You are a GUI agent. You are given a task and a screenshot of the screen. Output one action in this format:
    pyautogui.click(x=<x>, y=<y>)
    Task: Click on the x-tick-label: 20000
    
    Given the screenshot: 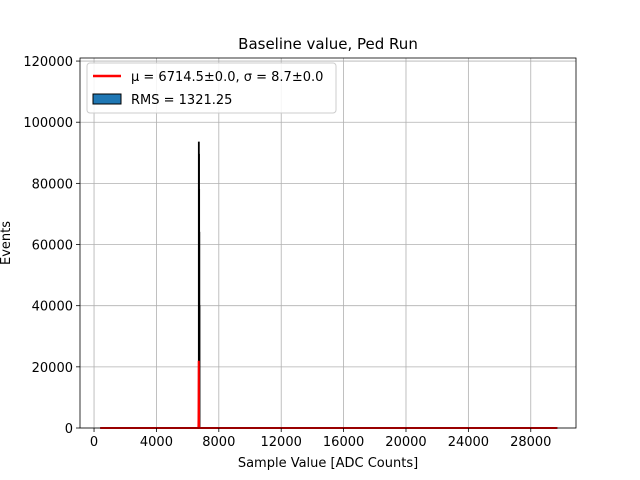 What is the action you would take?
    pyautogui.click(x=405, y=442)
    